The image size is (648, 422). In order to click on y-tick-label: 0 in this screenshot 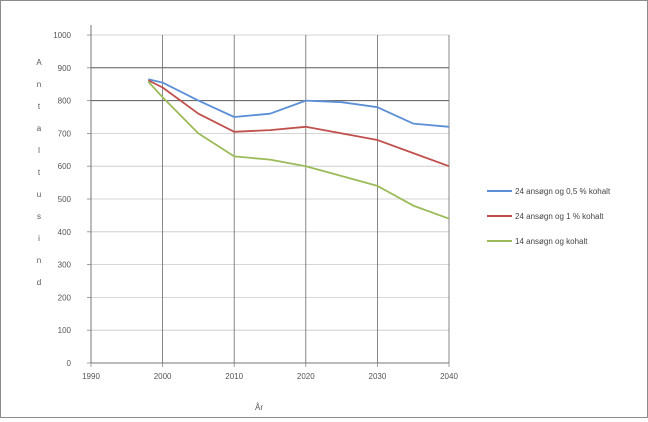, I will do `click(69, 363)`.